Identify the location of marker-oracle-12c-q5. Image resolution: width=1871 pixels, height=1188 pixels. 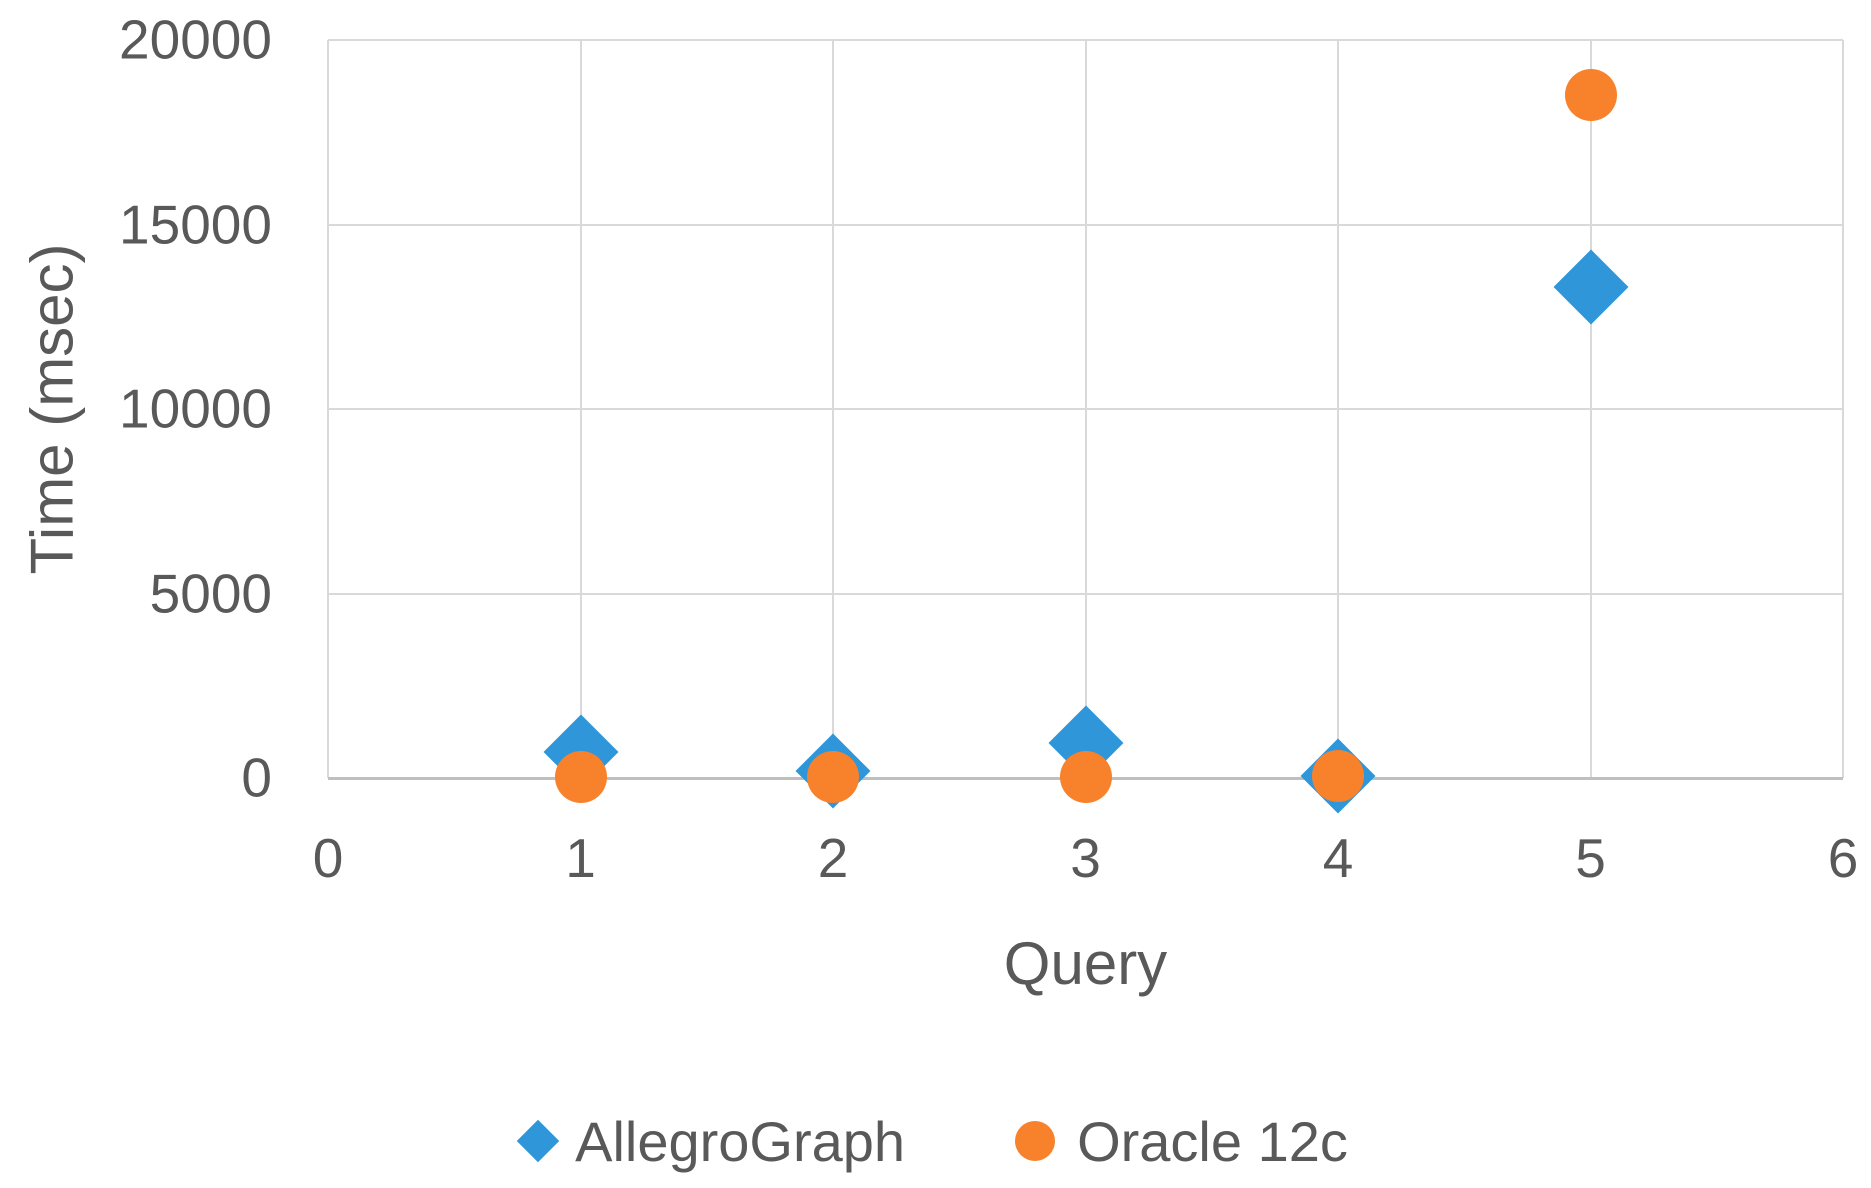
(1590, 95).